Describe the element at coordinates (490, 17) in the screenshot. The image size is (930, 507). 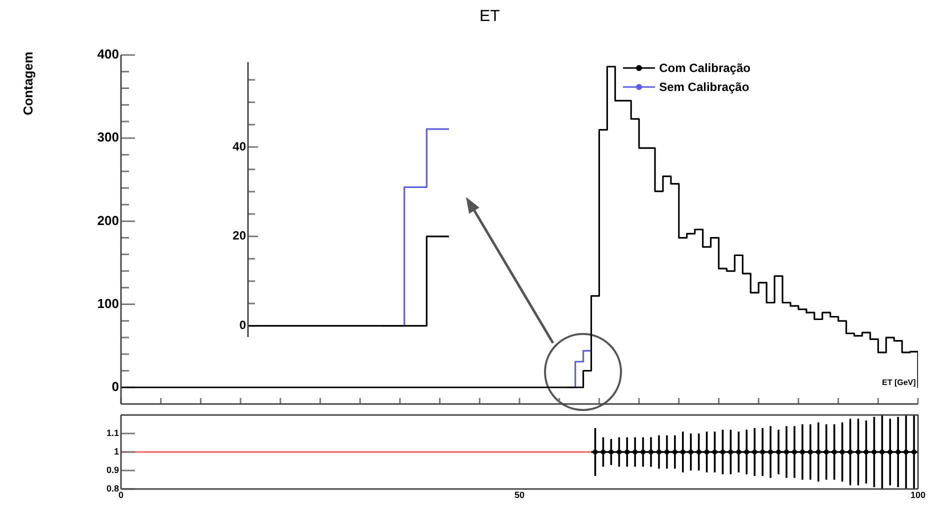
I see `chart-title: ET` at that location.